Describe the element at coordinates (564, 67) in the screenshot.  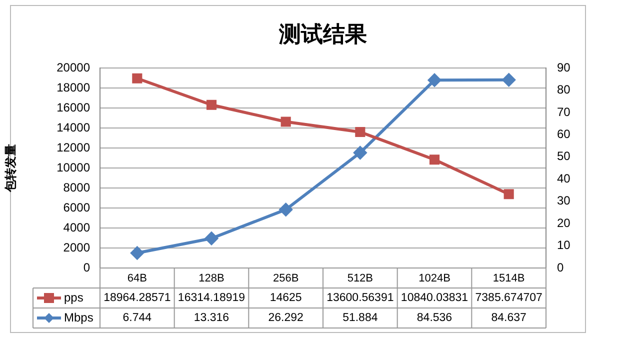
I see `y2-tick-label: 90` at that location.